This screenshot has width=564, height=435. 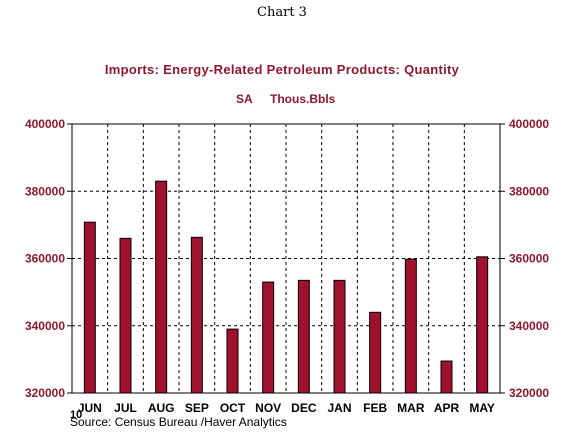 What do you see at coordinates (125, 408) in the screenshot?
I see `x-tick-label: JUL` at bounding box center [125, 408].